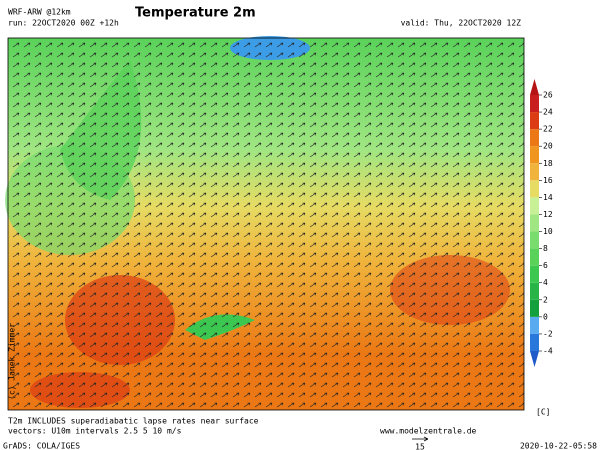  I want to click on colorbar-tick-label: -4, so click(548, 351).